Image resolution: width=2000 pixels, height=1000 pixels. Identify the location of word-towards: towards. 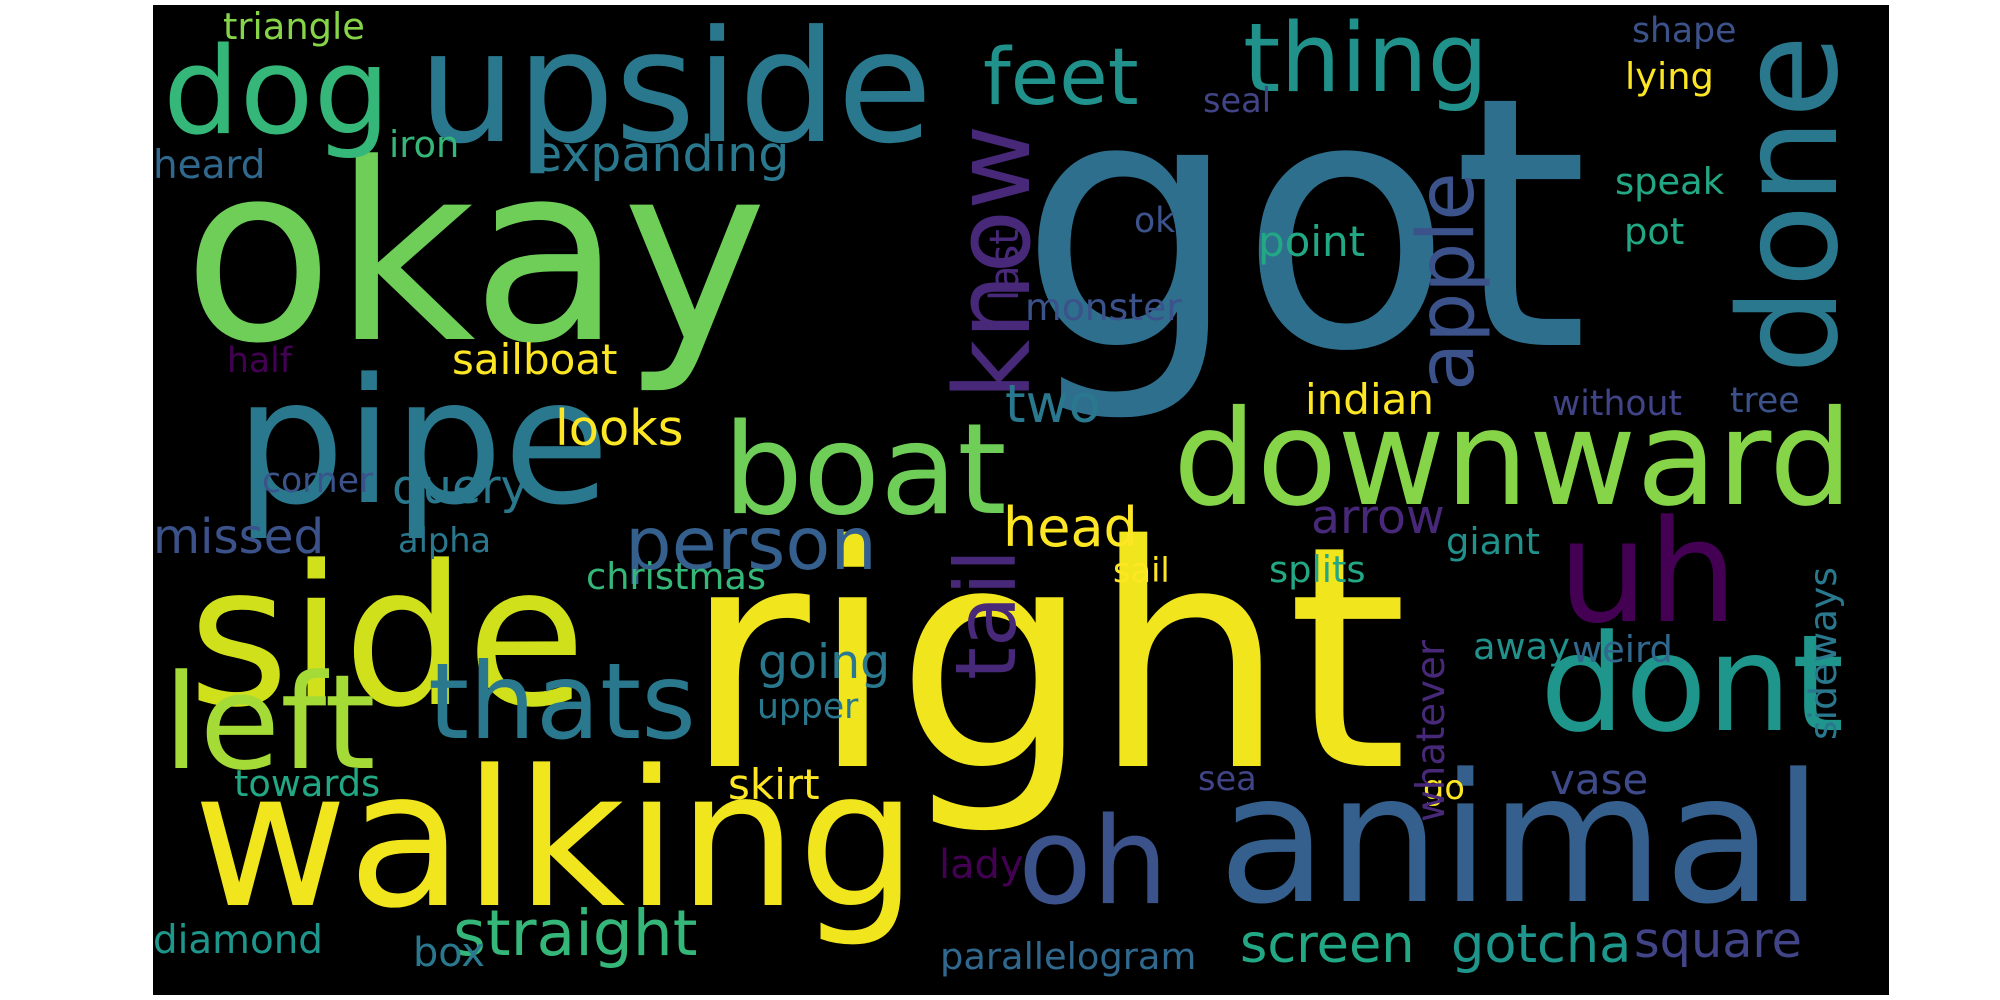
(307, 784).